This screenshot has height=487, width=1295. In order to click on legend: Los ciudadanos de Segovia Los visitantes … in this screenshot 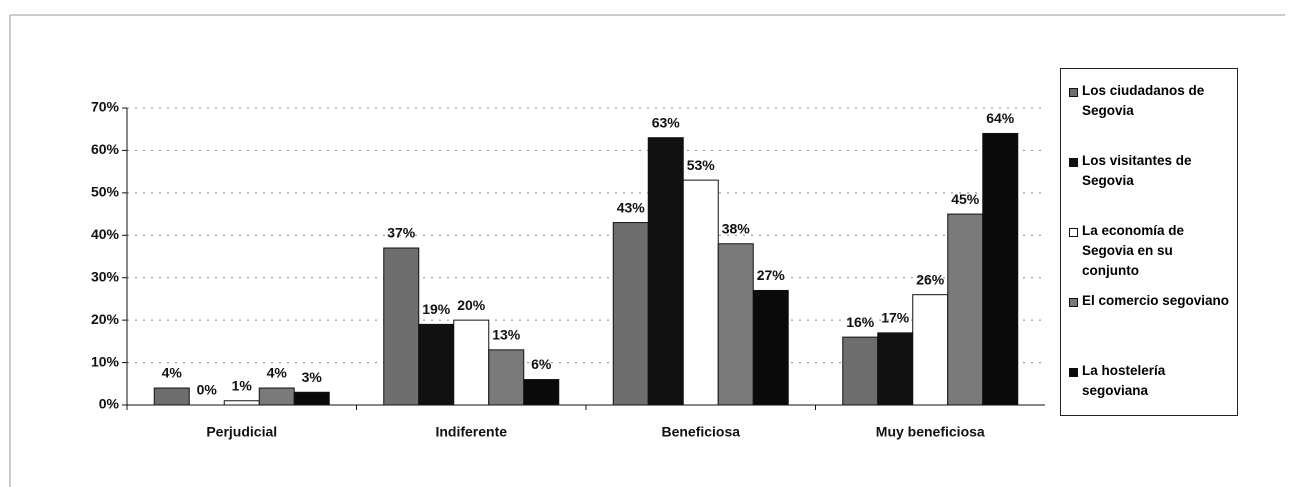, I will do `click(1149, 242)`.